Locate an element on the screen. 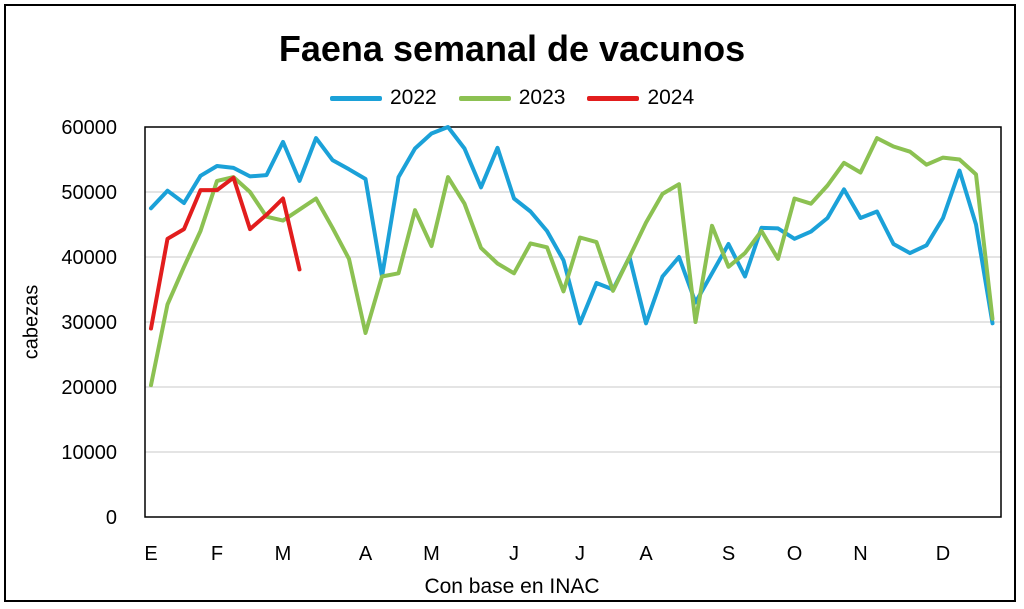 Image resolution: width=1024 pixels, height=609 pixels. legend-item-2023: 2023 is located at coordinates (512, 98).